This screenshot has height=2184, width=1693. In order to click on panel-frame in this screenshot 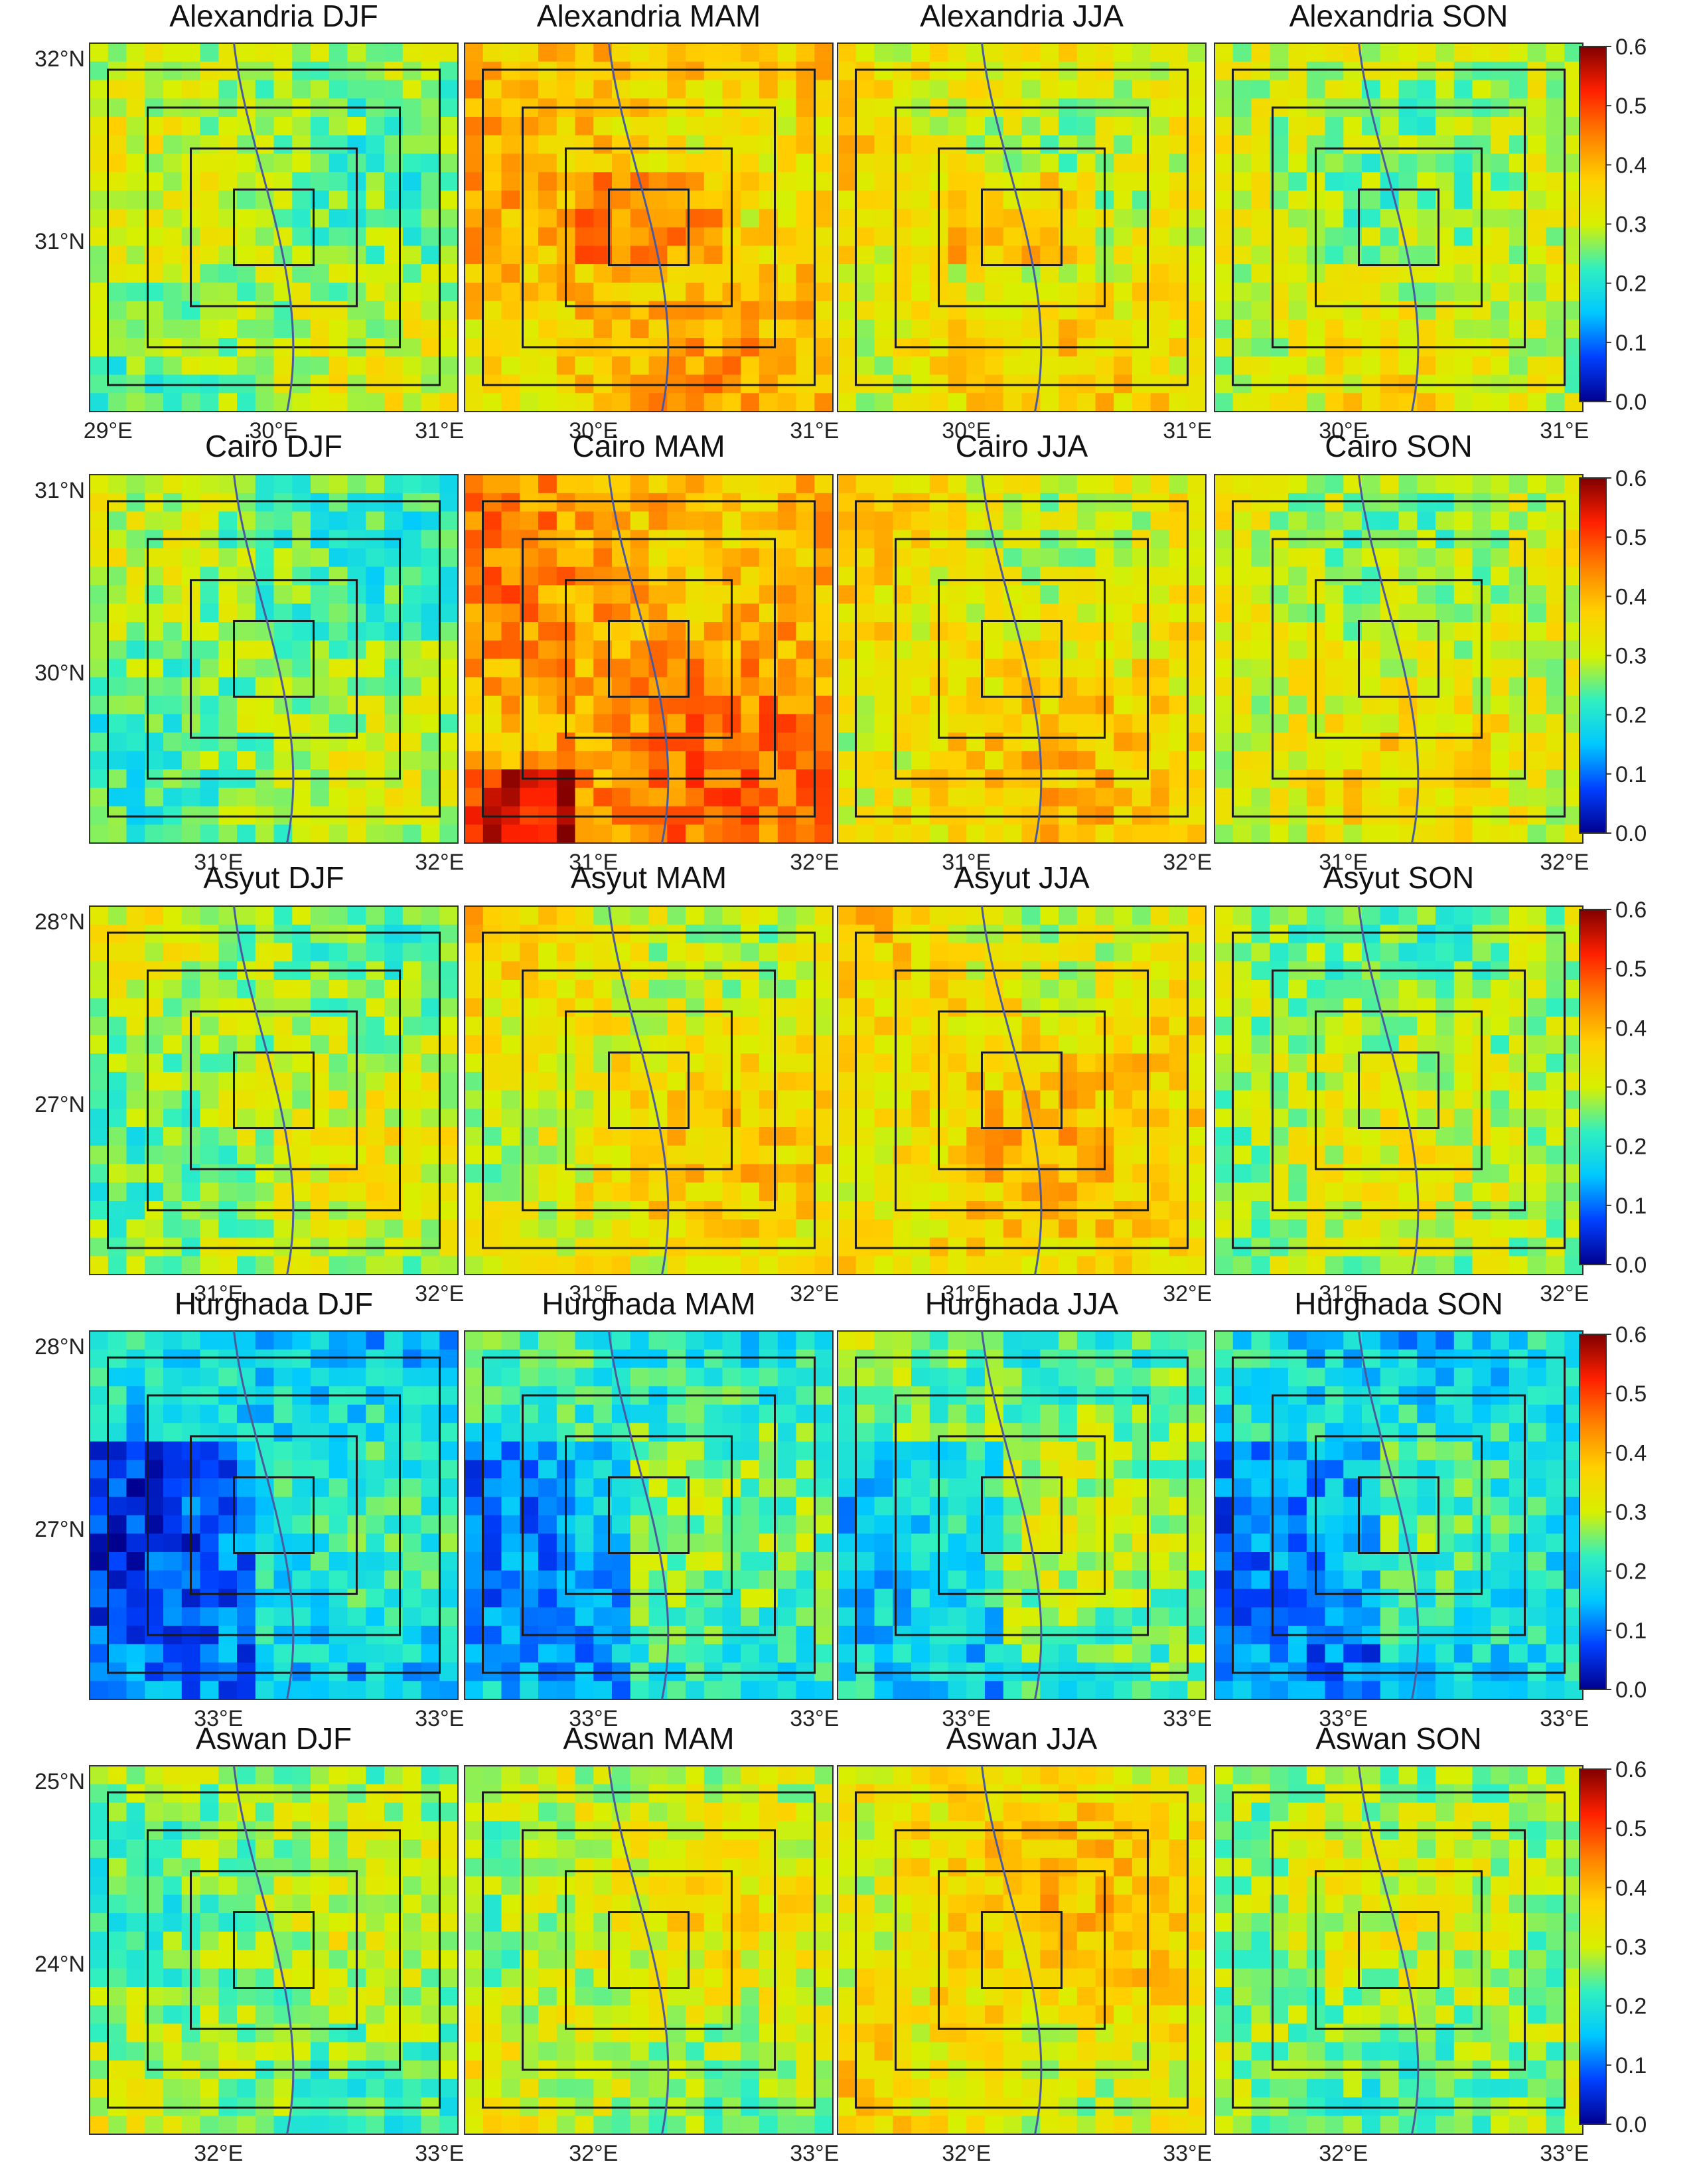, I will do `click(274, 1090)`.